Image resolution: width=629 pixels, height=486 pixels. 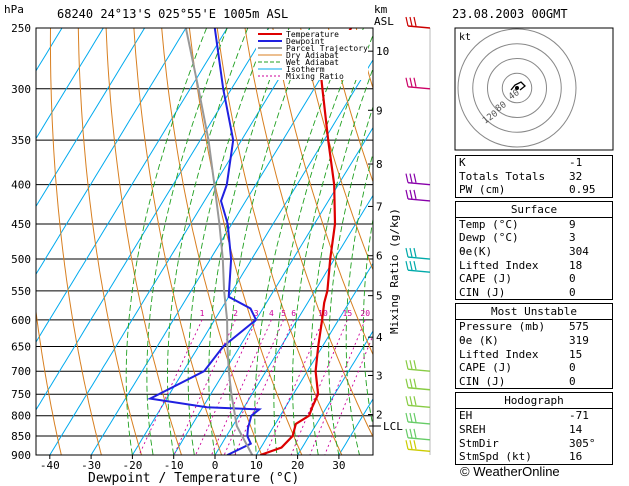 What do you see at coordinates (534, 444) in the screenshot?
I see `stats-row: StmDir 305°` at bounding box center [534, 444].